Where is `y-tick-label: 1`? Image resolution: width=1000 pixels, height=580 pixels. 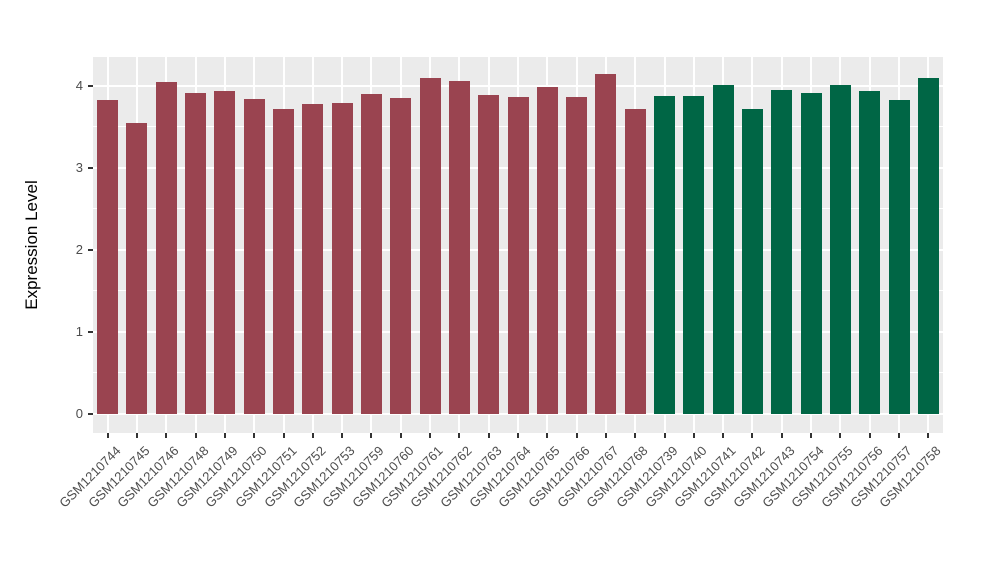 y-tick-label: 1 is located at coordinates (79, 331).